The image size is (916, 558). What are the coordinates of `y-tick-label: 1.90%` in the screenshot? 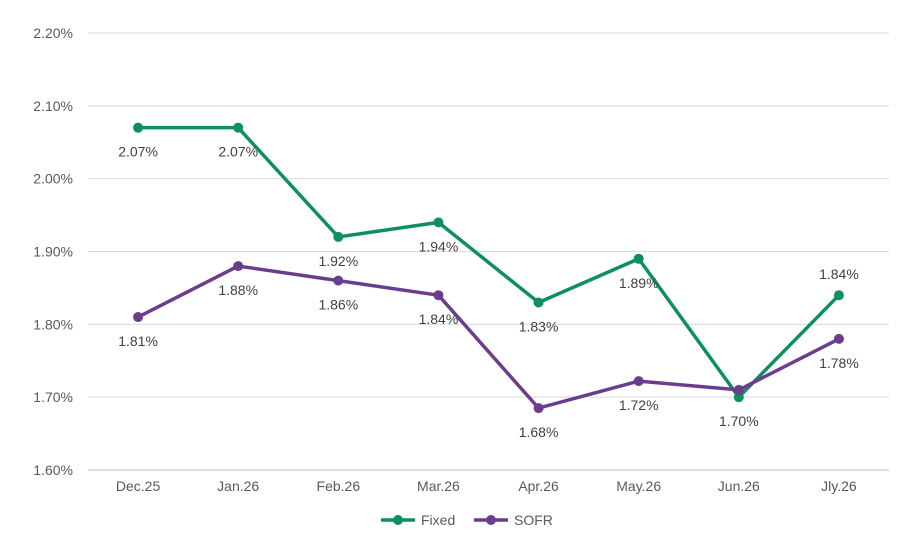 It's located at (53, 252).